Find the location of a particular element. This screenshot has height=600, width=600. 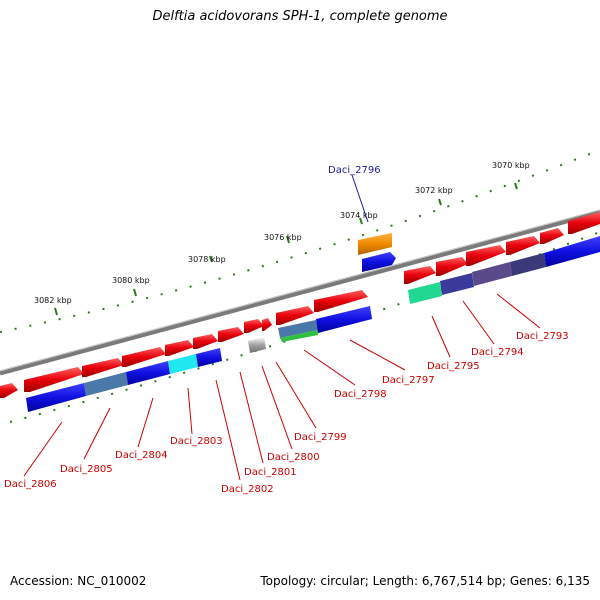

gene-label: Daci_2795 is located at coordinates (453, 366).